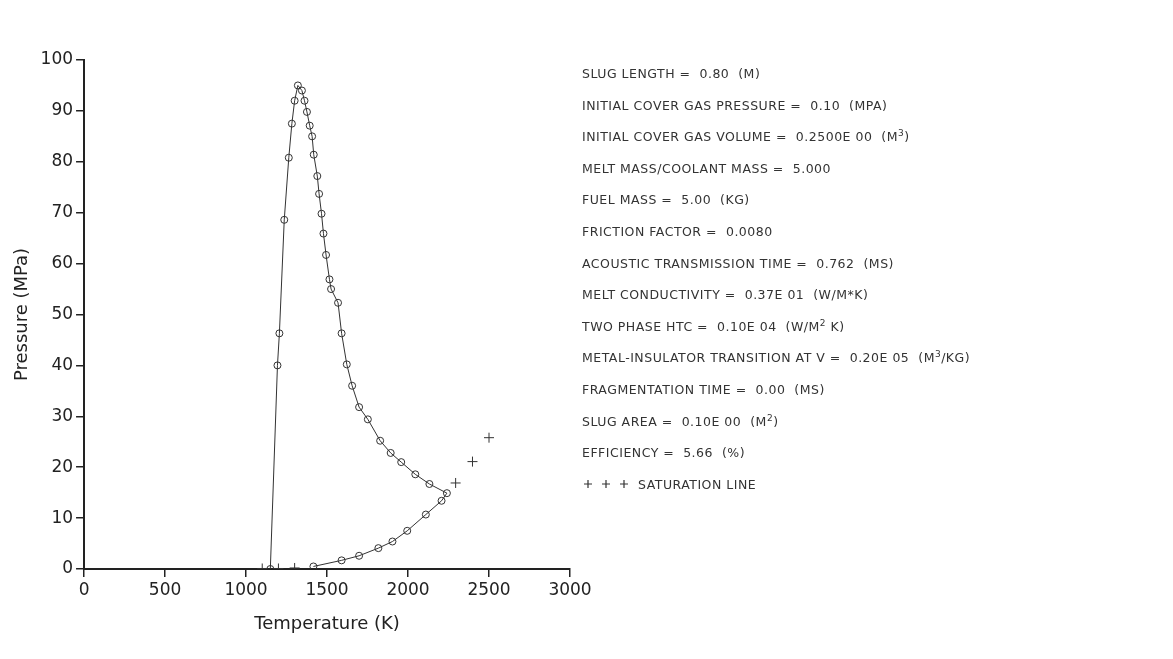 The width and height of the screenshot is (1173, 659). Describe the element at coordinates (246, 588) in the screenshot. I see `x-tick-label: 1000` at that location.